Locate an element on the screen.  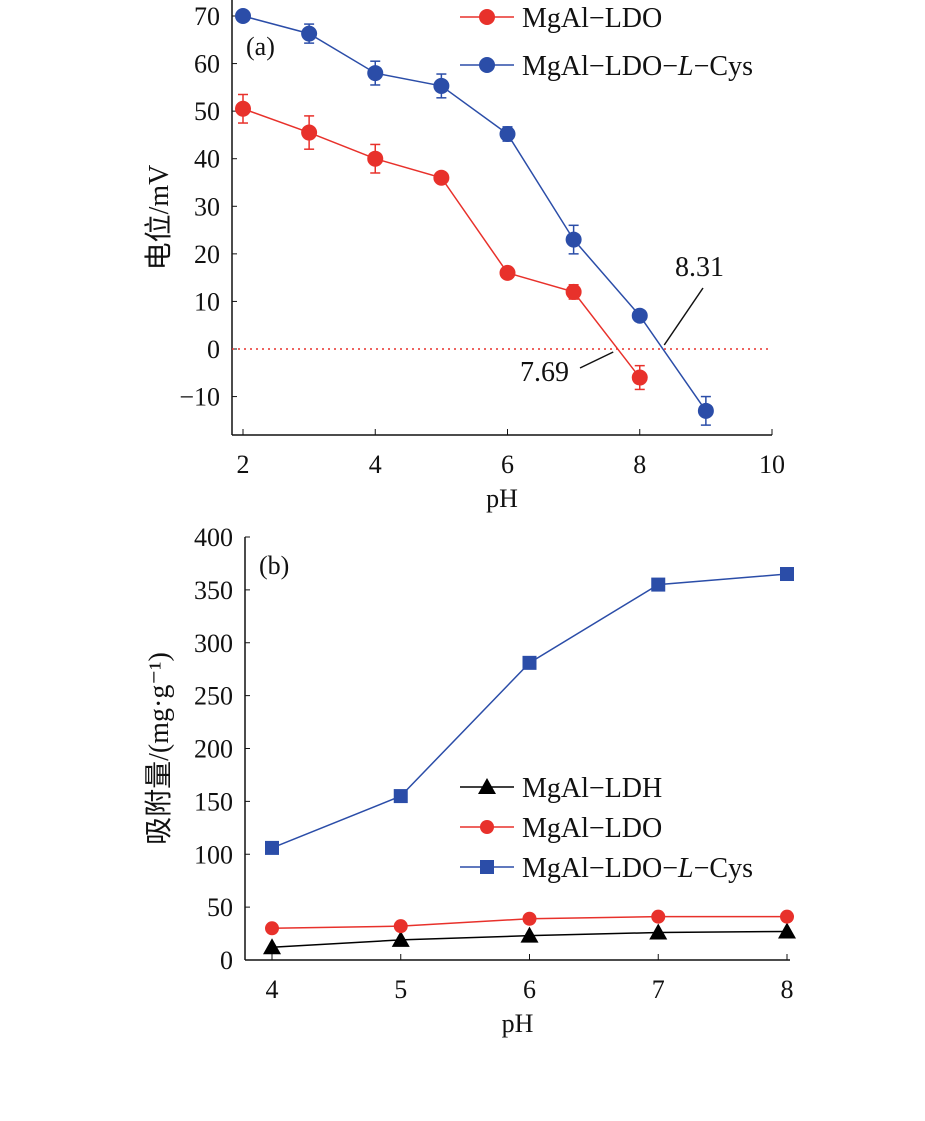
series-line is located at coordinates (529, 711).